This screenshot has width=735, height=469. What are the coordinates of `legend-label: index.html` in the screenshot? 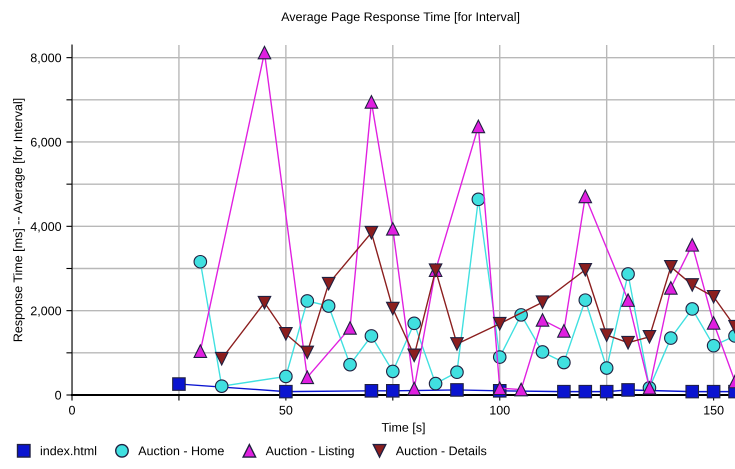 It's located at (68, 451).